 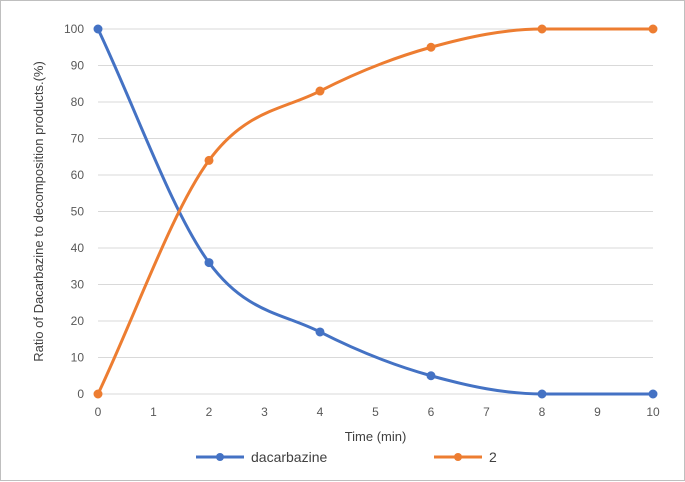 I want to click on x-tick-label: 10, so click(x=653, y=412).